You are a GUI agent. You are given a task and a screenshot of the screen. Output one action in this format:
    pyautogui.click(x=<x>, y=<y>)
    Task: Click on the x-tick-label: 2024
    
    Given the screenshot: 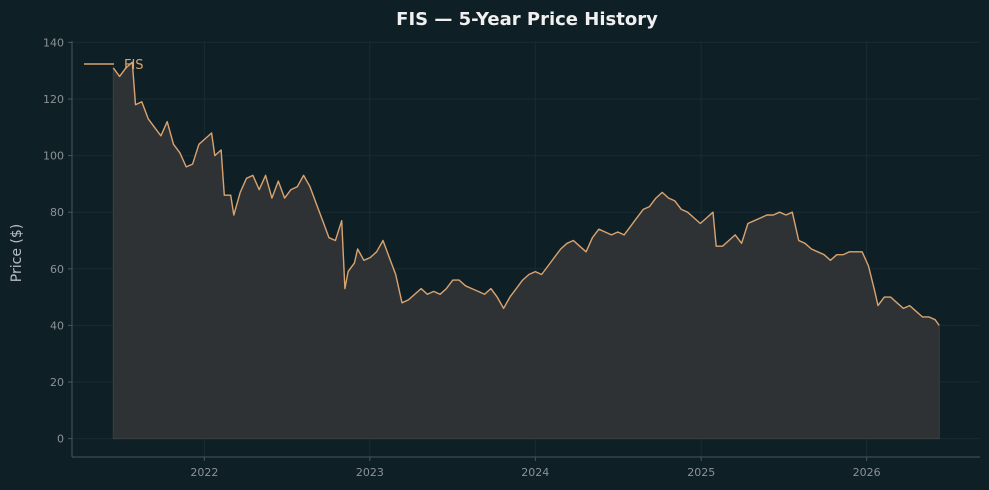 What is the action you would take?
    pyautogui.click(x=535, y=472)
    